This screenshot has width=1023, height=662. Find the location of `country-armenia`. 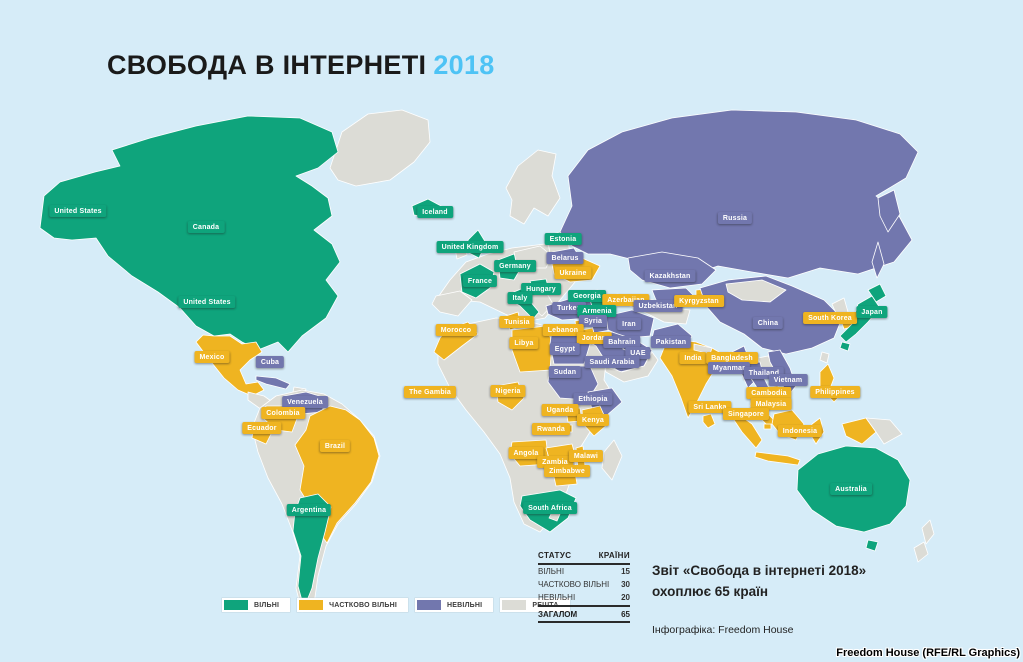

country-armenia is located at coordinates (597, 303).